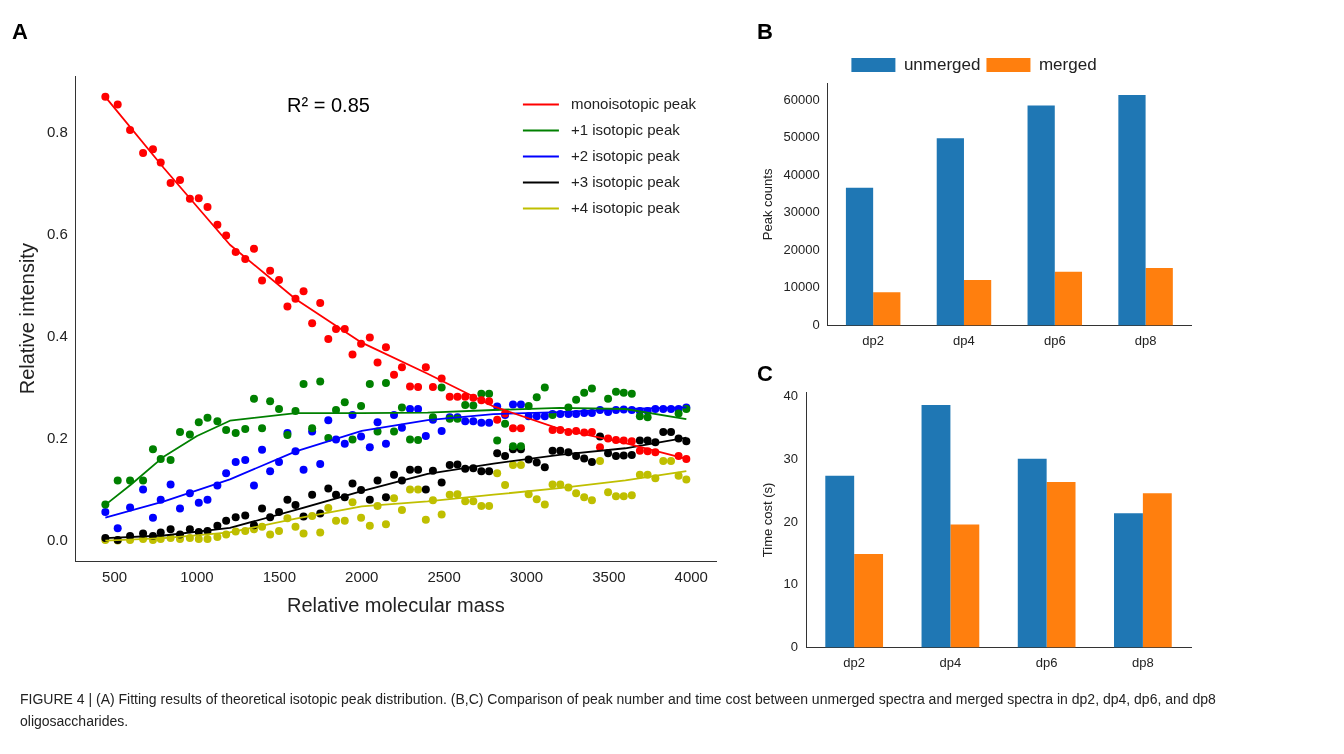 Image resolution: width=1344 pixels, height=754 pixels. What do you see at coordinates (57, 437) in the screenshot?
I see `y-tick-label: 0.2` at bounding box center [57, 437].